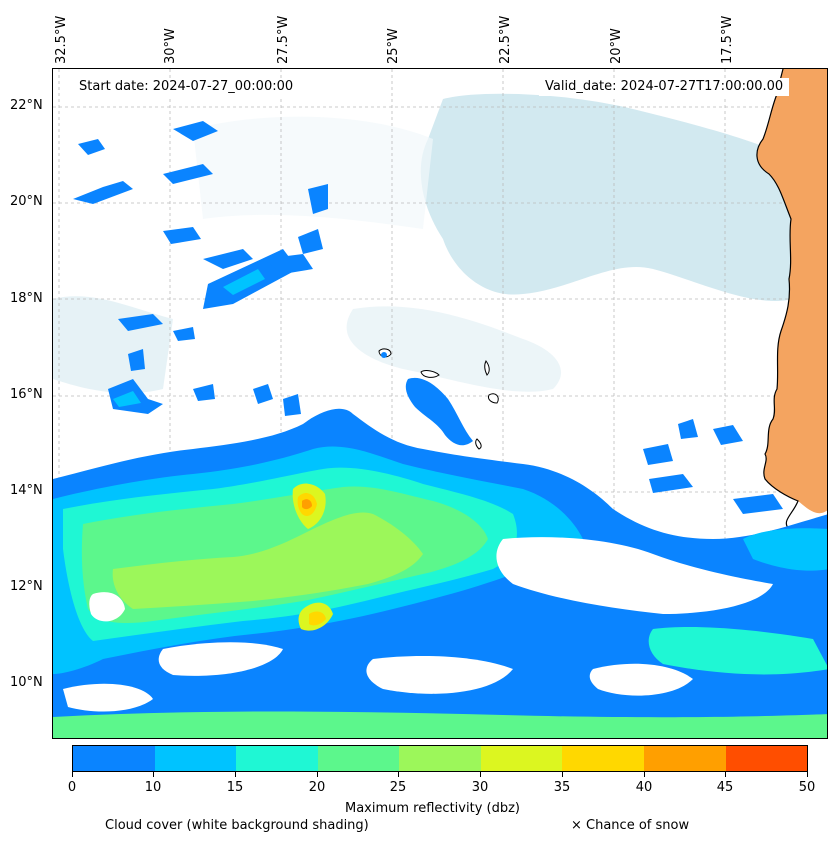  Describe the element at coordinates (26, 586) in the screenshot. I see `lat-label-12n: 12°N` at that location.